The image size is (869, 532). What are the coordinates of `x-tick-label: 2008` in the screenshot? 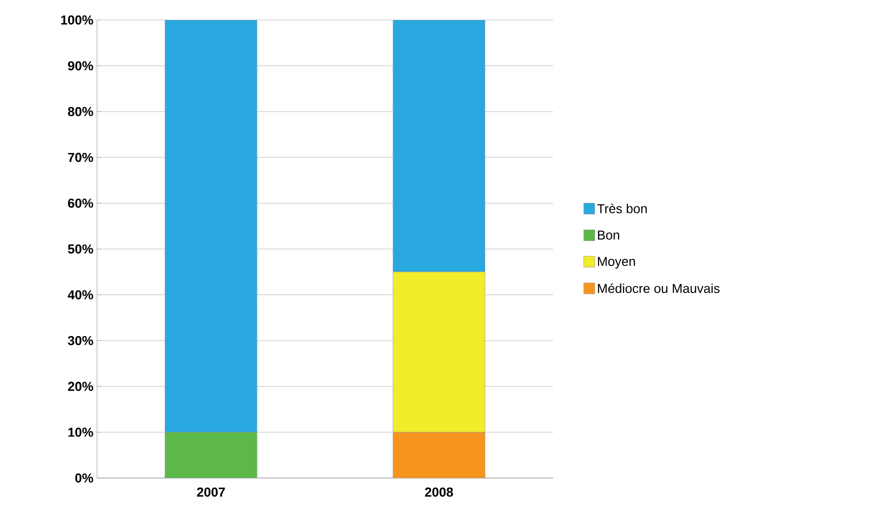 It's located at (439, 492).